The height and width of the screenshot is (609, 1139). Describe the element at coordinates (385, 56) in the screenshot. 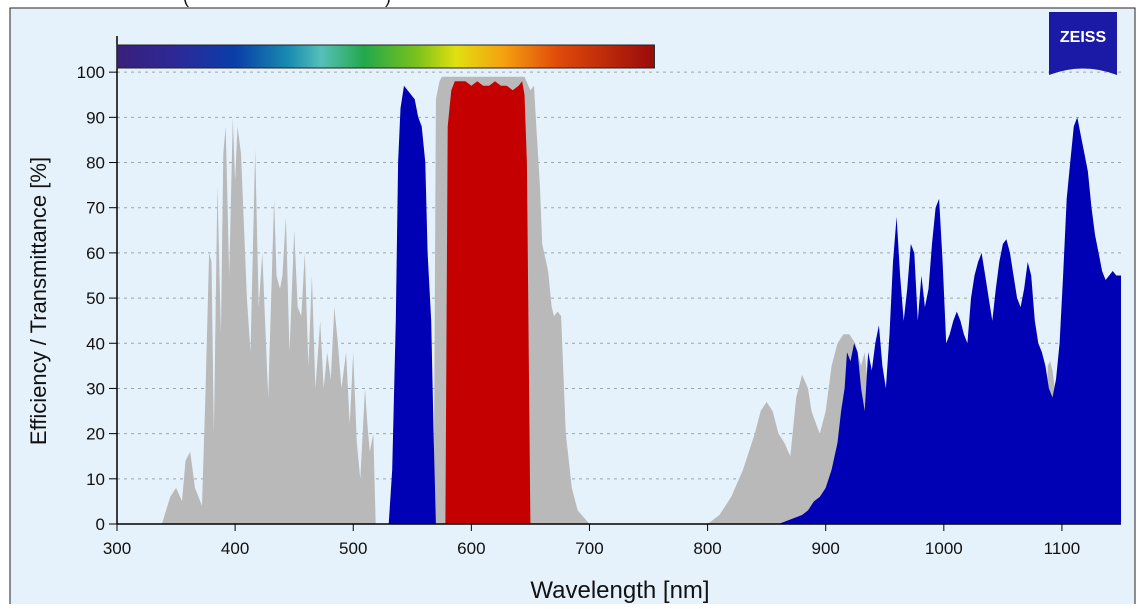

I see `spectrum-color-bar` at that location.